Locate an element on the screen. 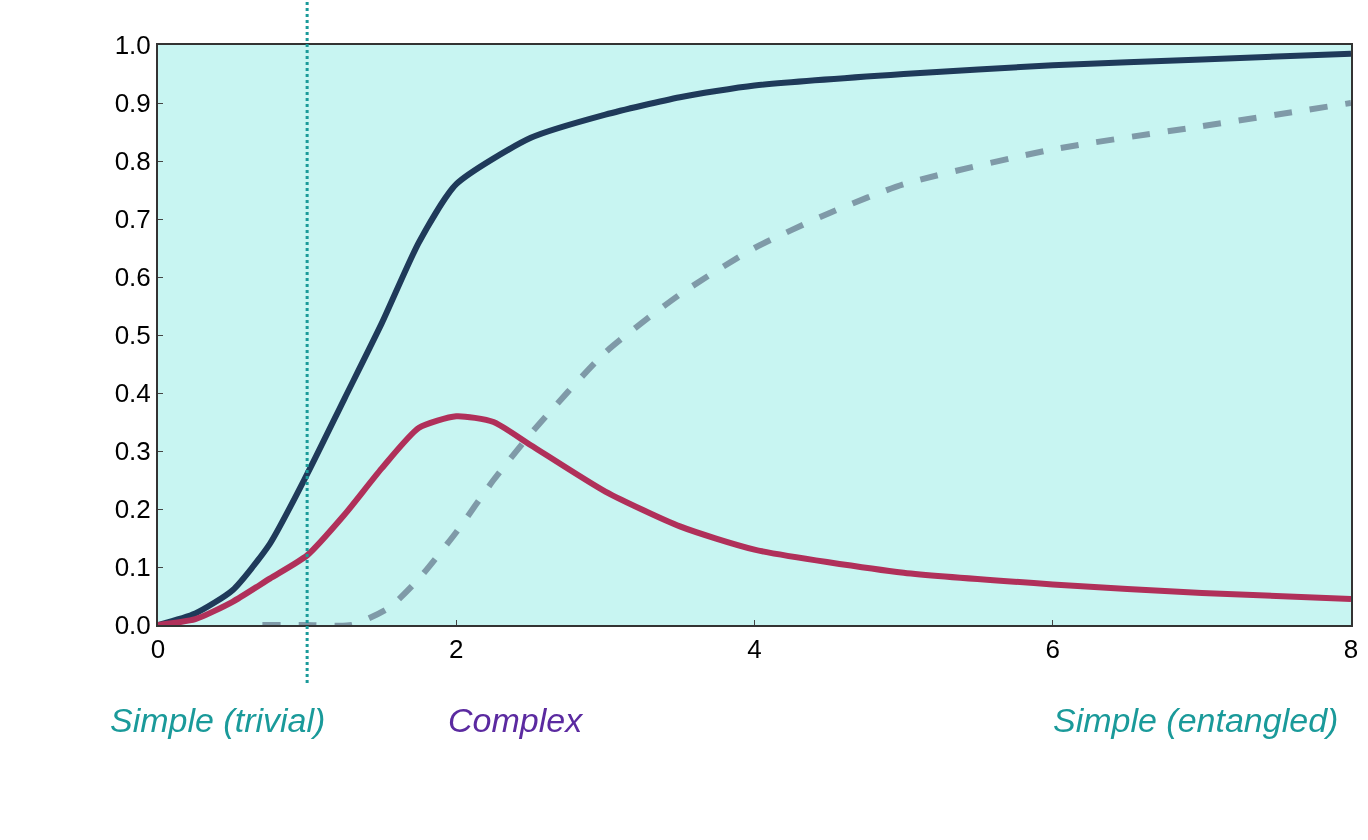  x-tick-label: 8 is located at coordinates (1351, 649).